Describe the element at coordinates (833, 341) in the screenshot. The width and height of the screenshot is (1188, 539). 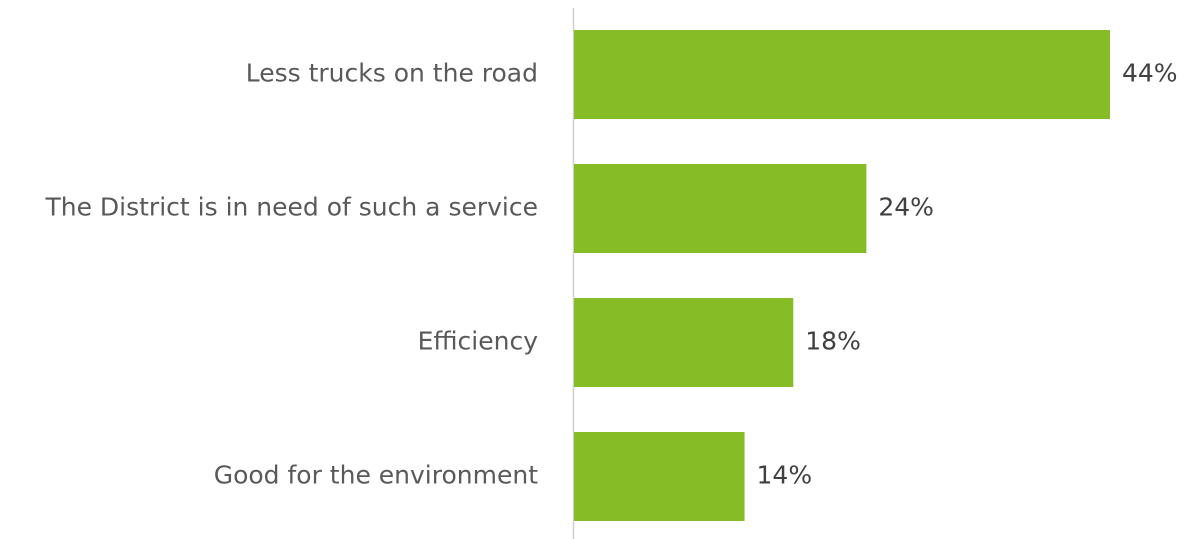
I see `value-label: 18%` at that location.